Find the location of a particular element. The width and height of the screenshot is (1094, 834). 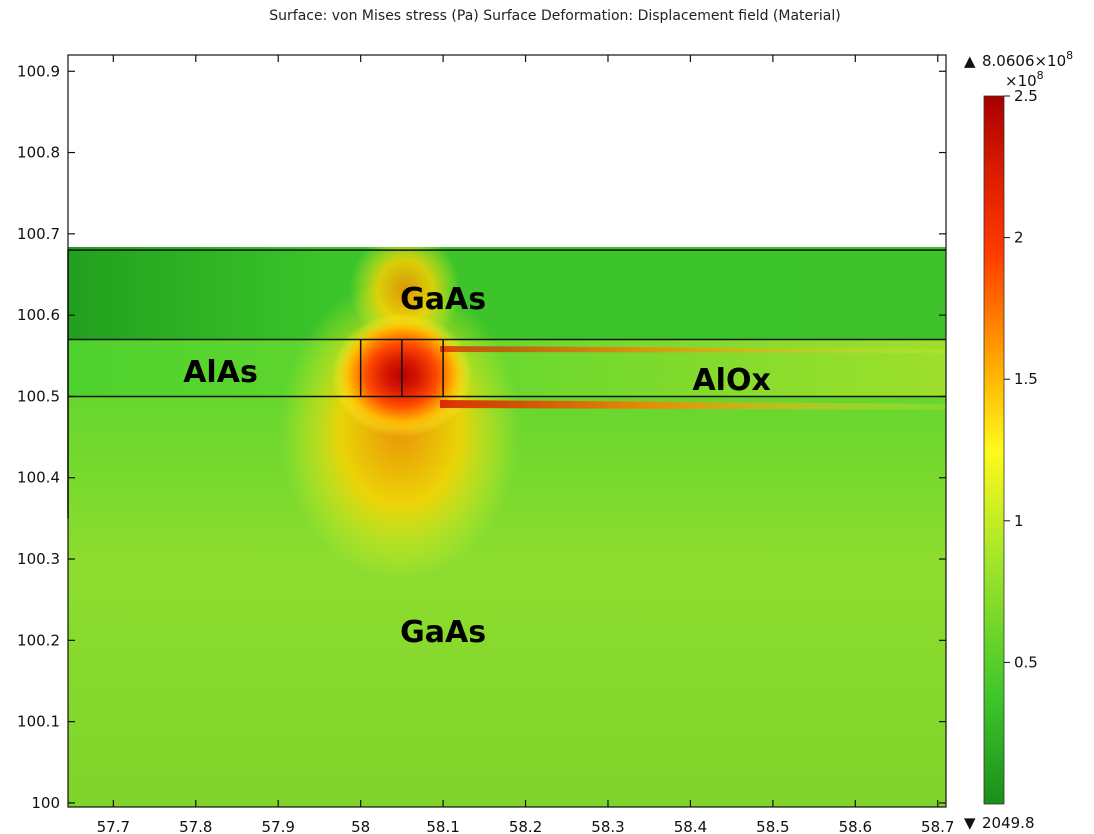

x-tick-label: 58.5 is located at coordinates (772, 826).